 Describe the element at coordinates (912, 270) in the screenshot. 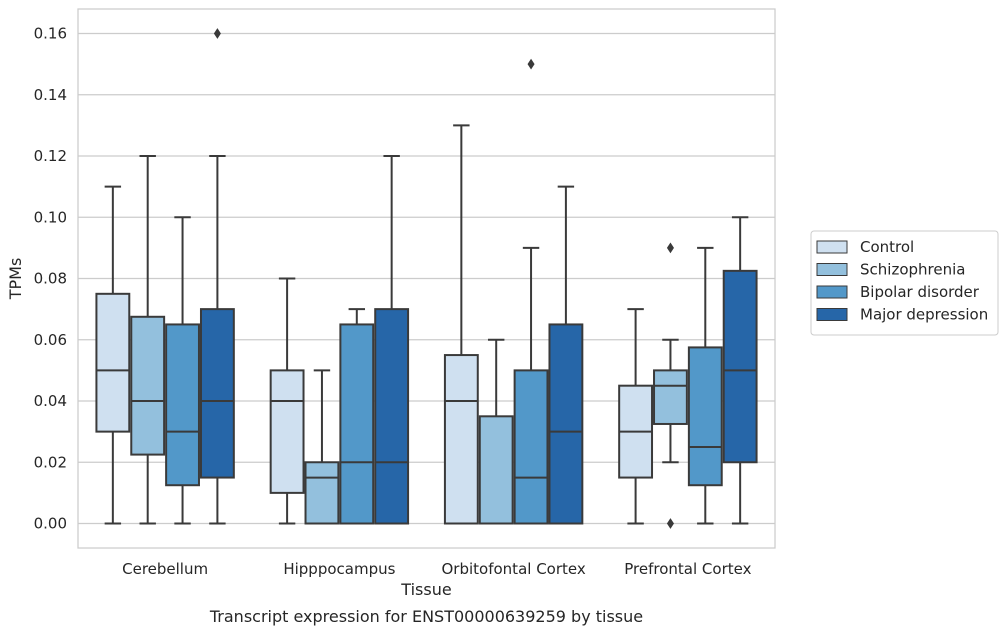

I see `legend-label: Schizophrenia` at that location.